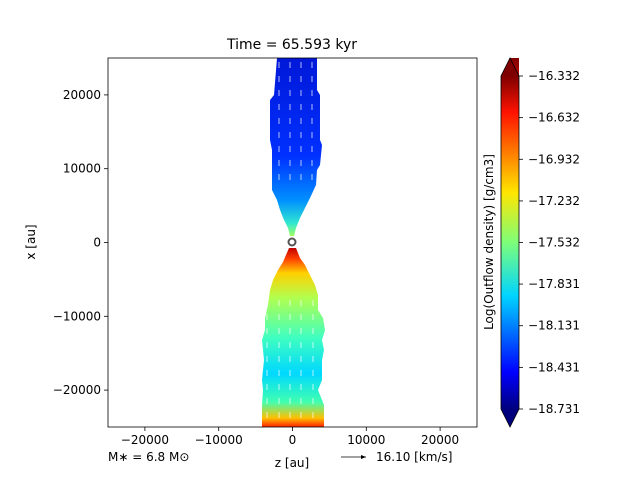 Image resolution: width=640 pixels, height=480 pixels. I want to click on x-axis: −20000 −10000 0 10000 20000, so click(290, 437).